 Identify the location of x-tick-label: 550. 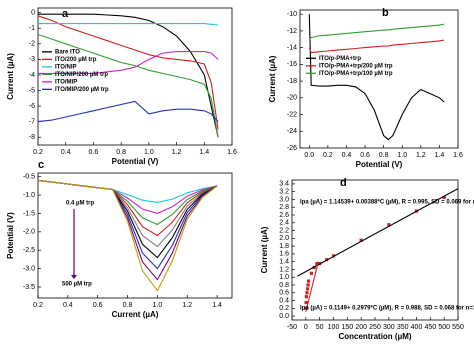
(458, 327).